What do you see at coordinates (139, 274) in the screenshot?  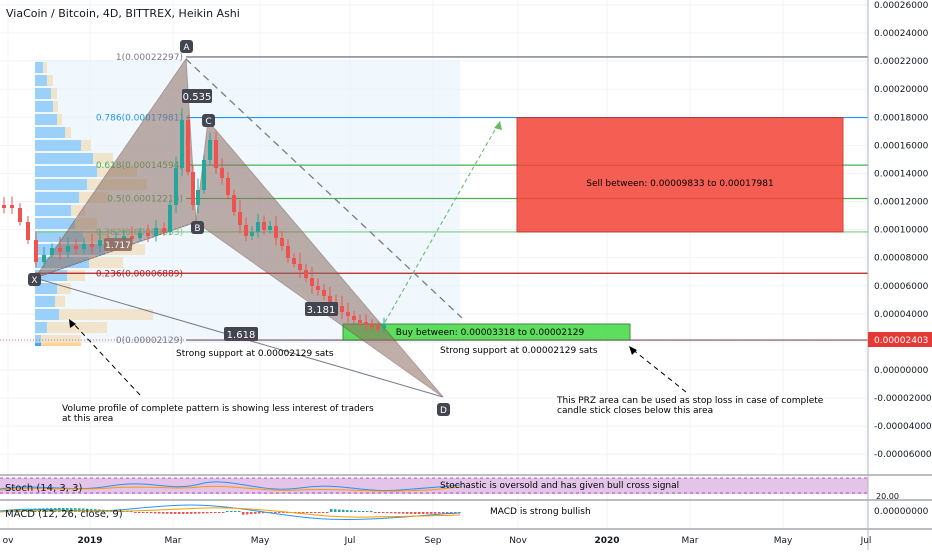 I see `fib-label: 0.236(0.00006889)` at bounding box center [139, 274].